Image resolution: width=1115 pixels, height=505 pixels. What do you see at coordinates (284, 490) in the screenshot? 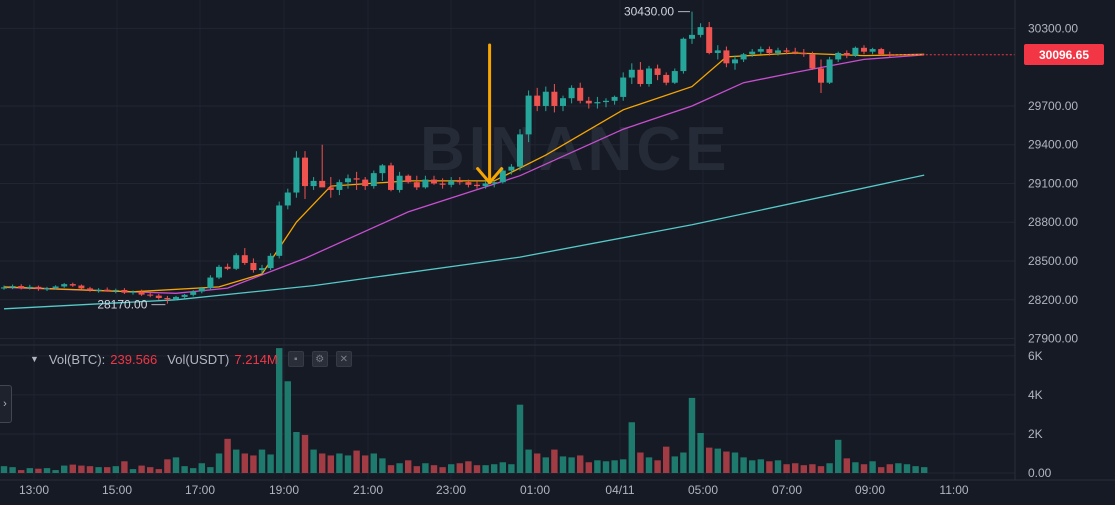
I see `time-tick-label: 19:00` at bounding box center [284, 490].